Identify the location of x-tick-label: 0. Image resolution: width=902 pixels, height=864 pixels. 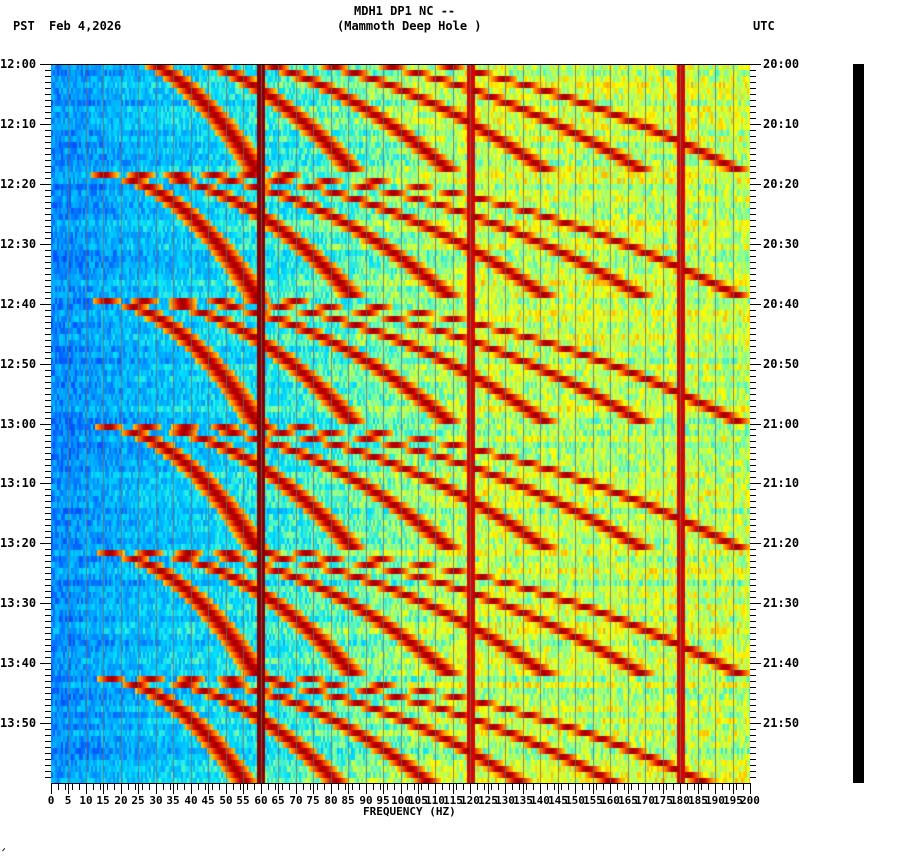
(51, 800).